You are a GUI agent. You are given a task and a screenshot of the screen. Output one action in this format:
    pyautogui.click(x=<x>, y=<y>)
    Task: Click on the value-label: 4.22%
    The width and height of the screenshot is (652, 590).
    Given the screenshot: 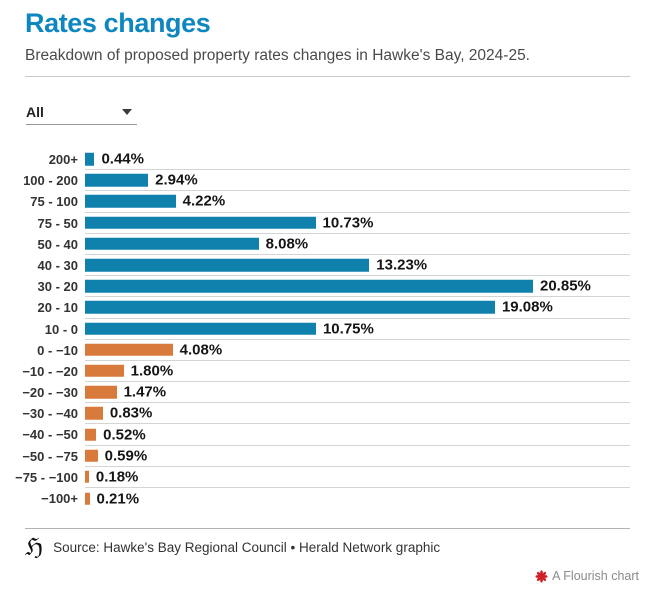 What is the action you would take?
    pyautogui.click(x=204, y=201)
    